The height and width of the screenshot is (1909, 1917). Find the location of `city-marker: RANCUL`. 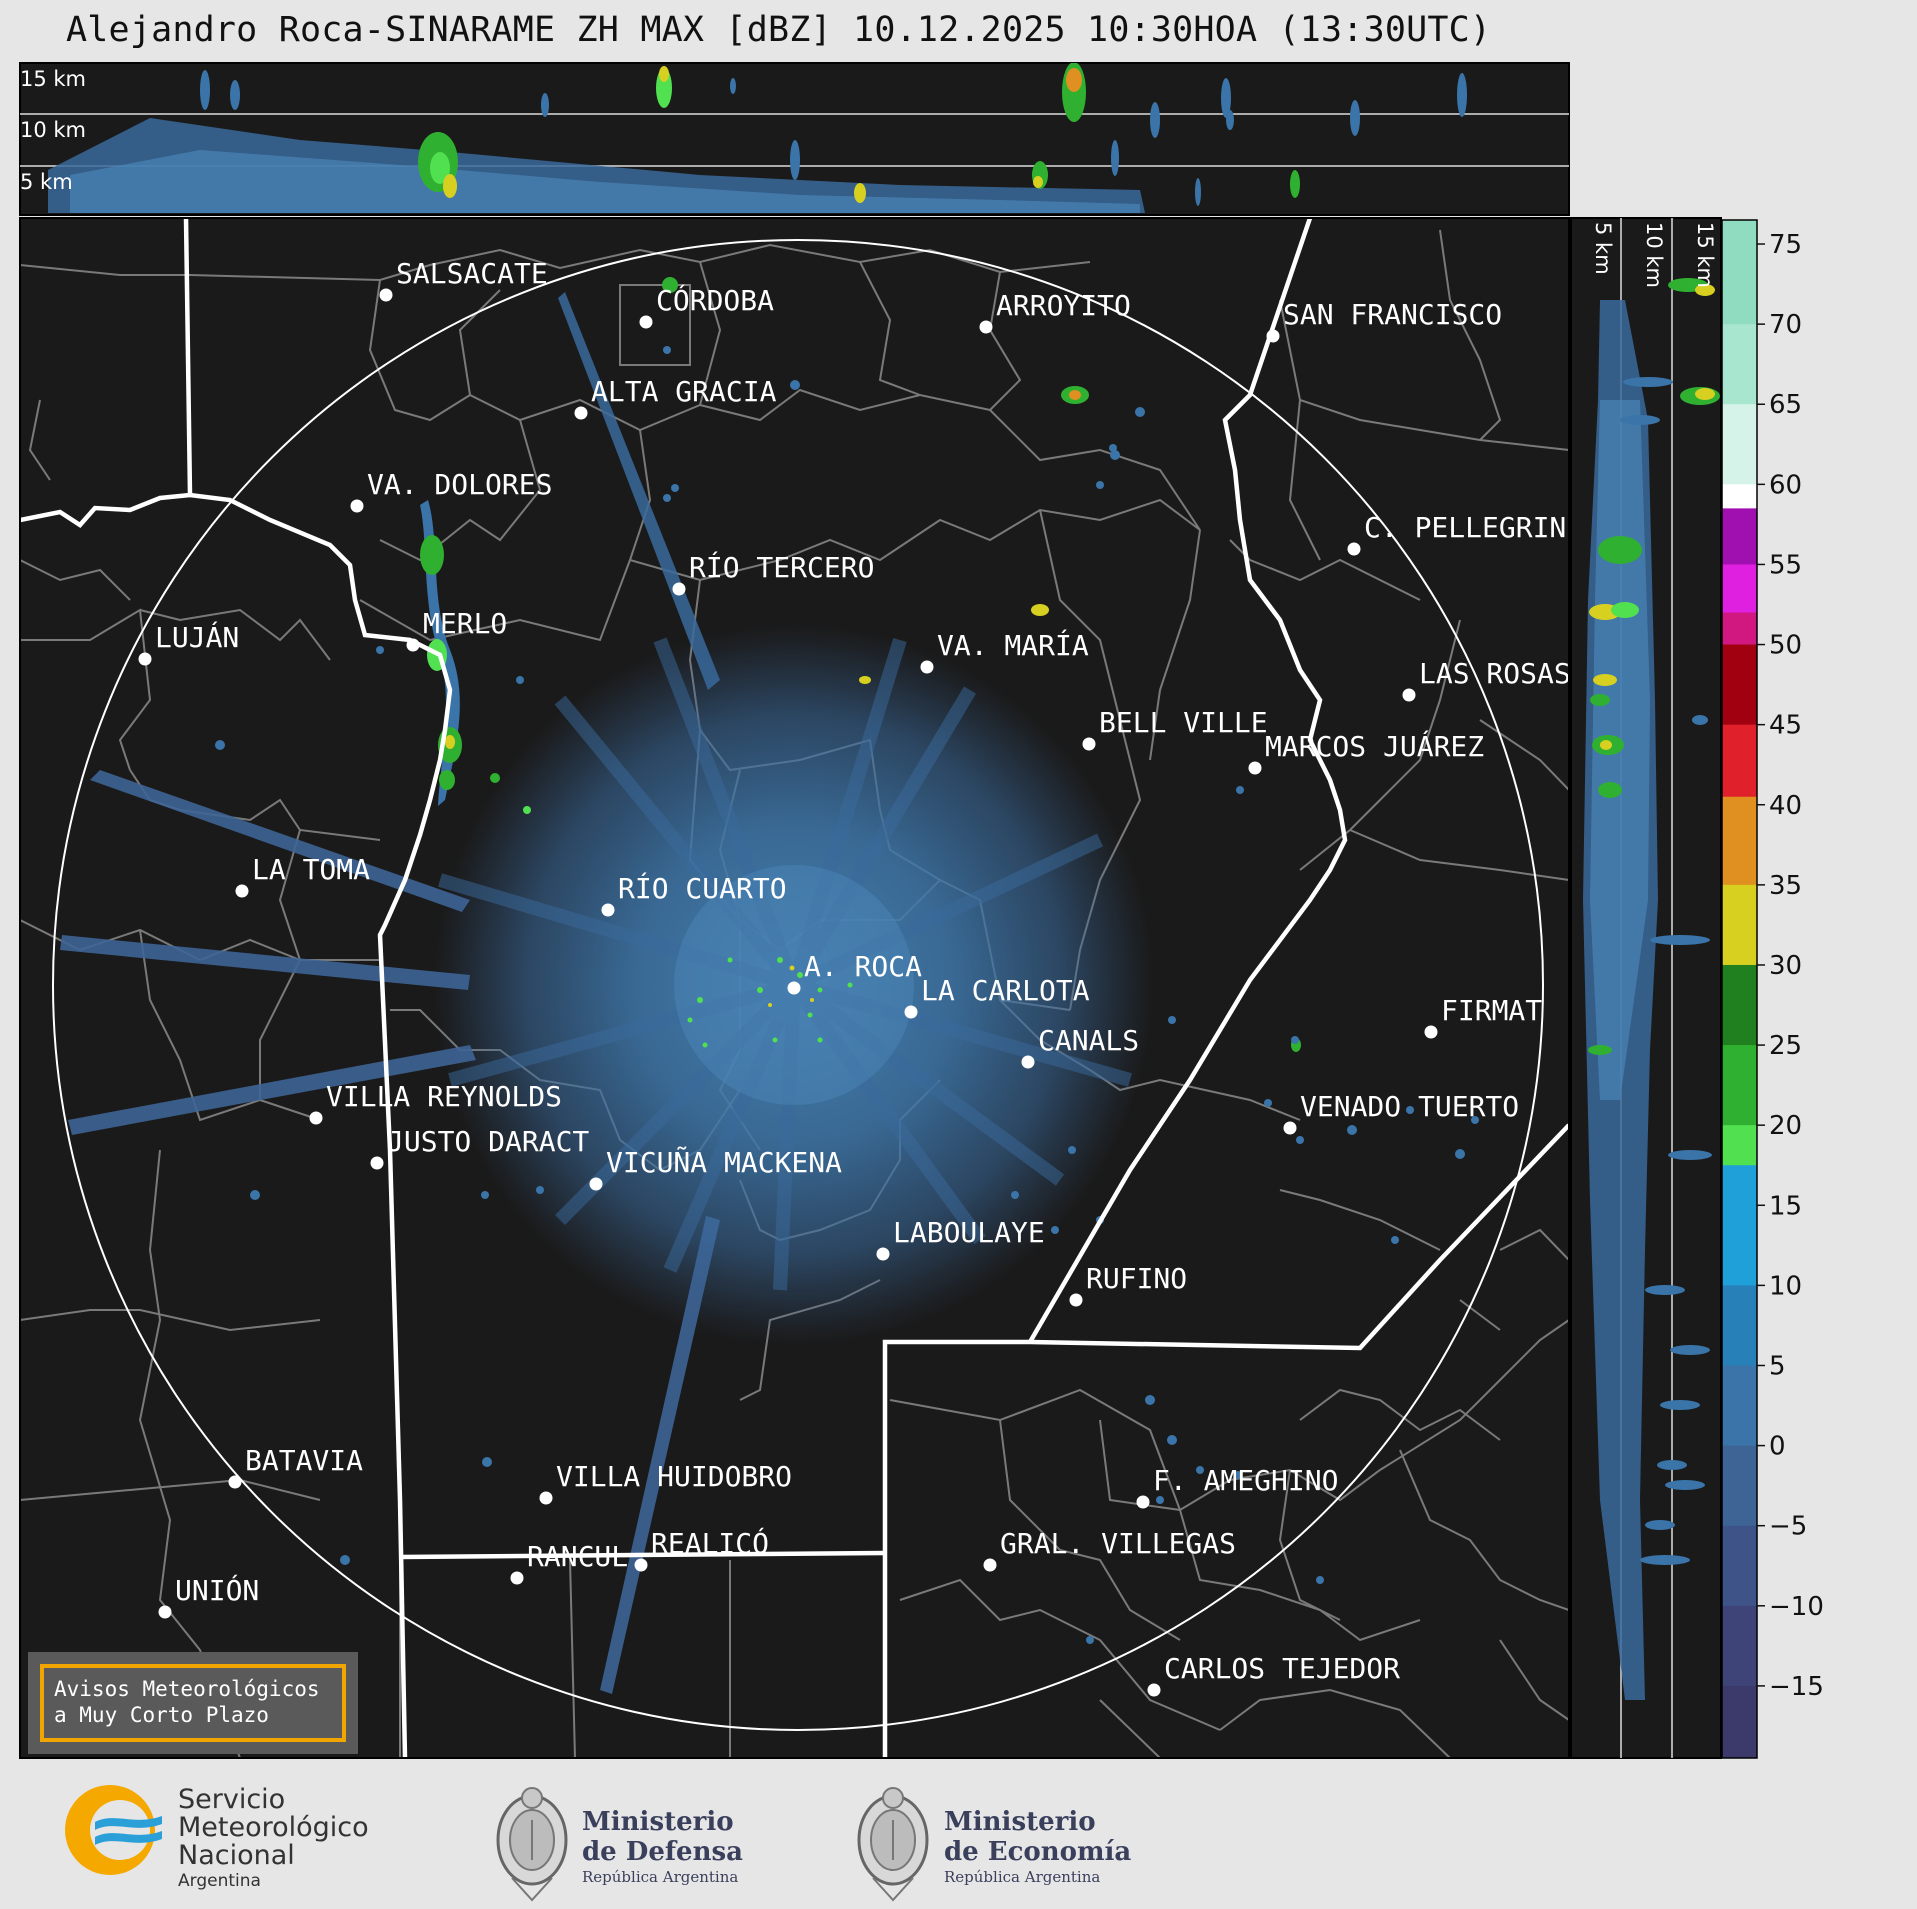

city-marker: RANCUL is located at coordinates (569, 1562).